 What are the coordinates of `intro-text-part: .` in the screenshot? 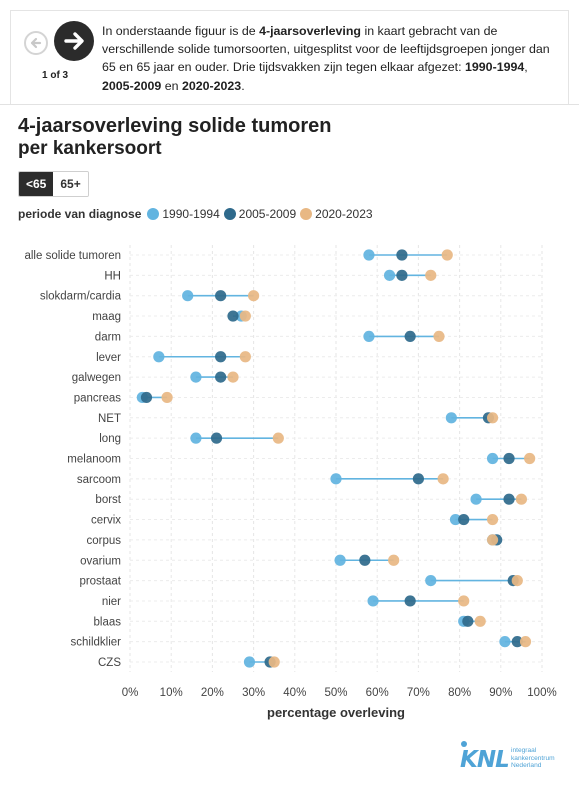 It's located at (243, 85).